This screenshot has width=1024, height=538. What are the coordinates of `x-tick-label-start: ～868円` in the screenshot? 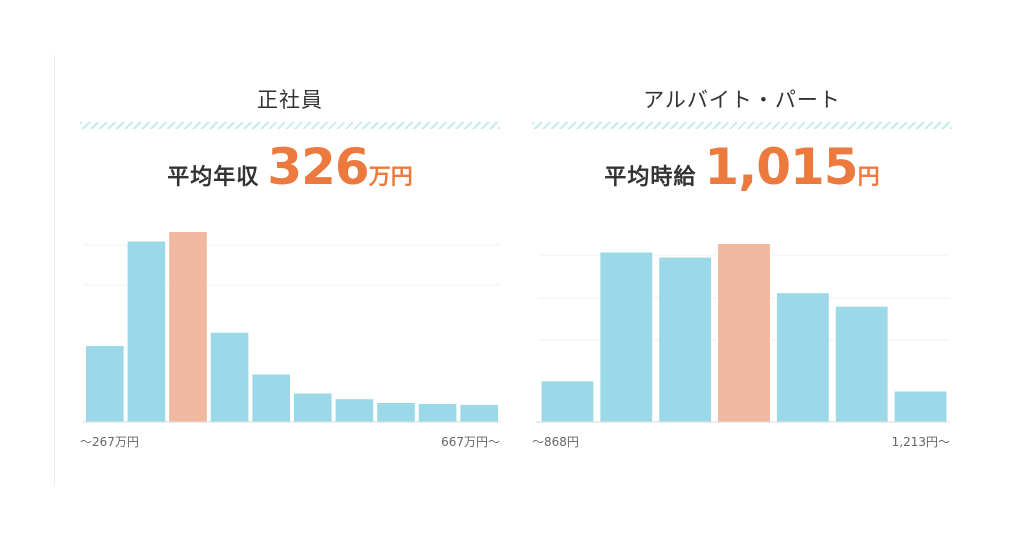 It's located at (555, 442).